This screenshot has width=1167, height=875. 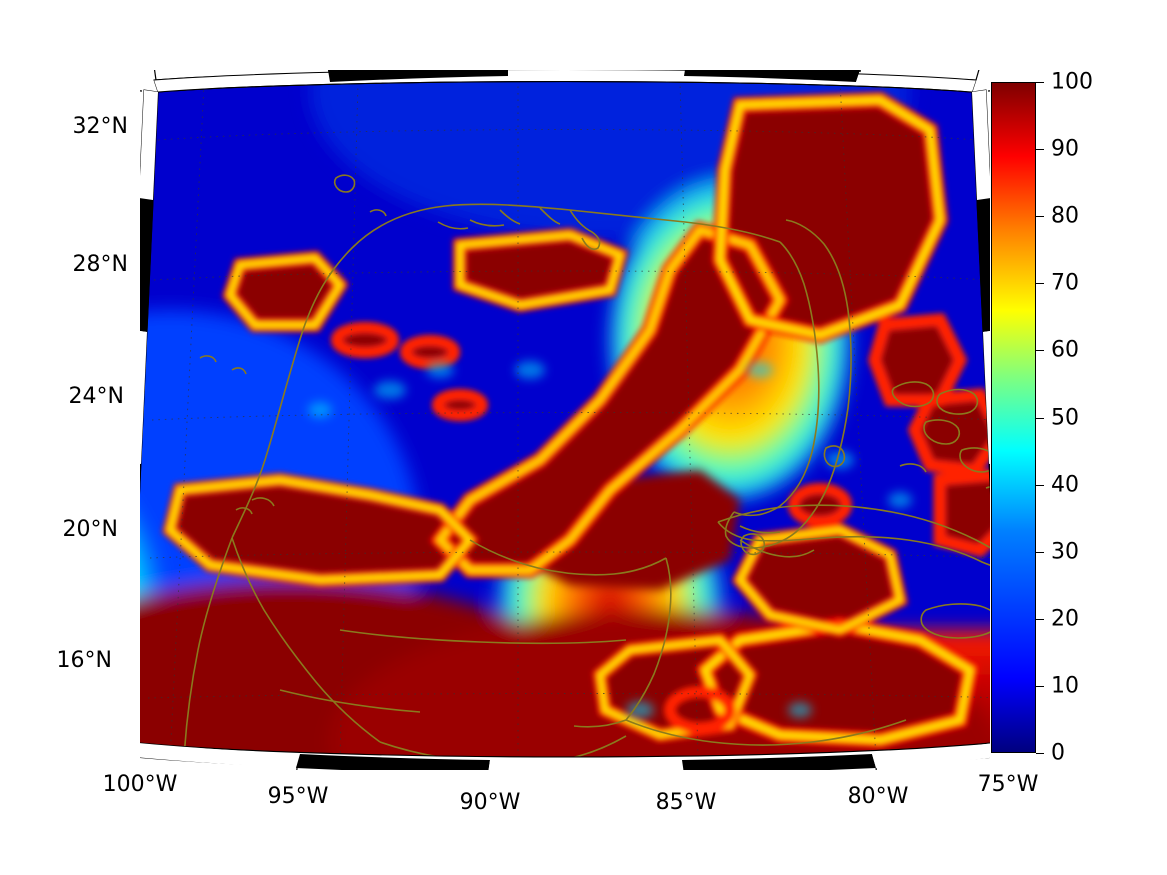 What do you see at coordinates (1065, 283) in the screenshot?
I see `colorbar-label-70: 70` at bounding box center [1065, 283].